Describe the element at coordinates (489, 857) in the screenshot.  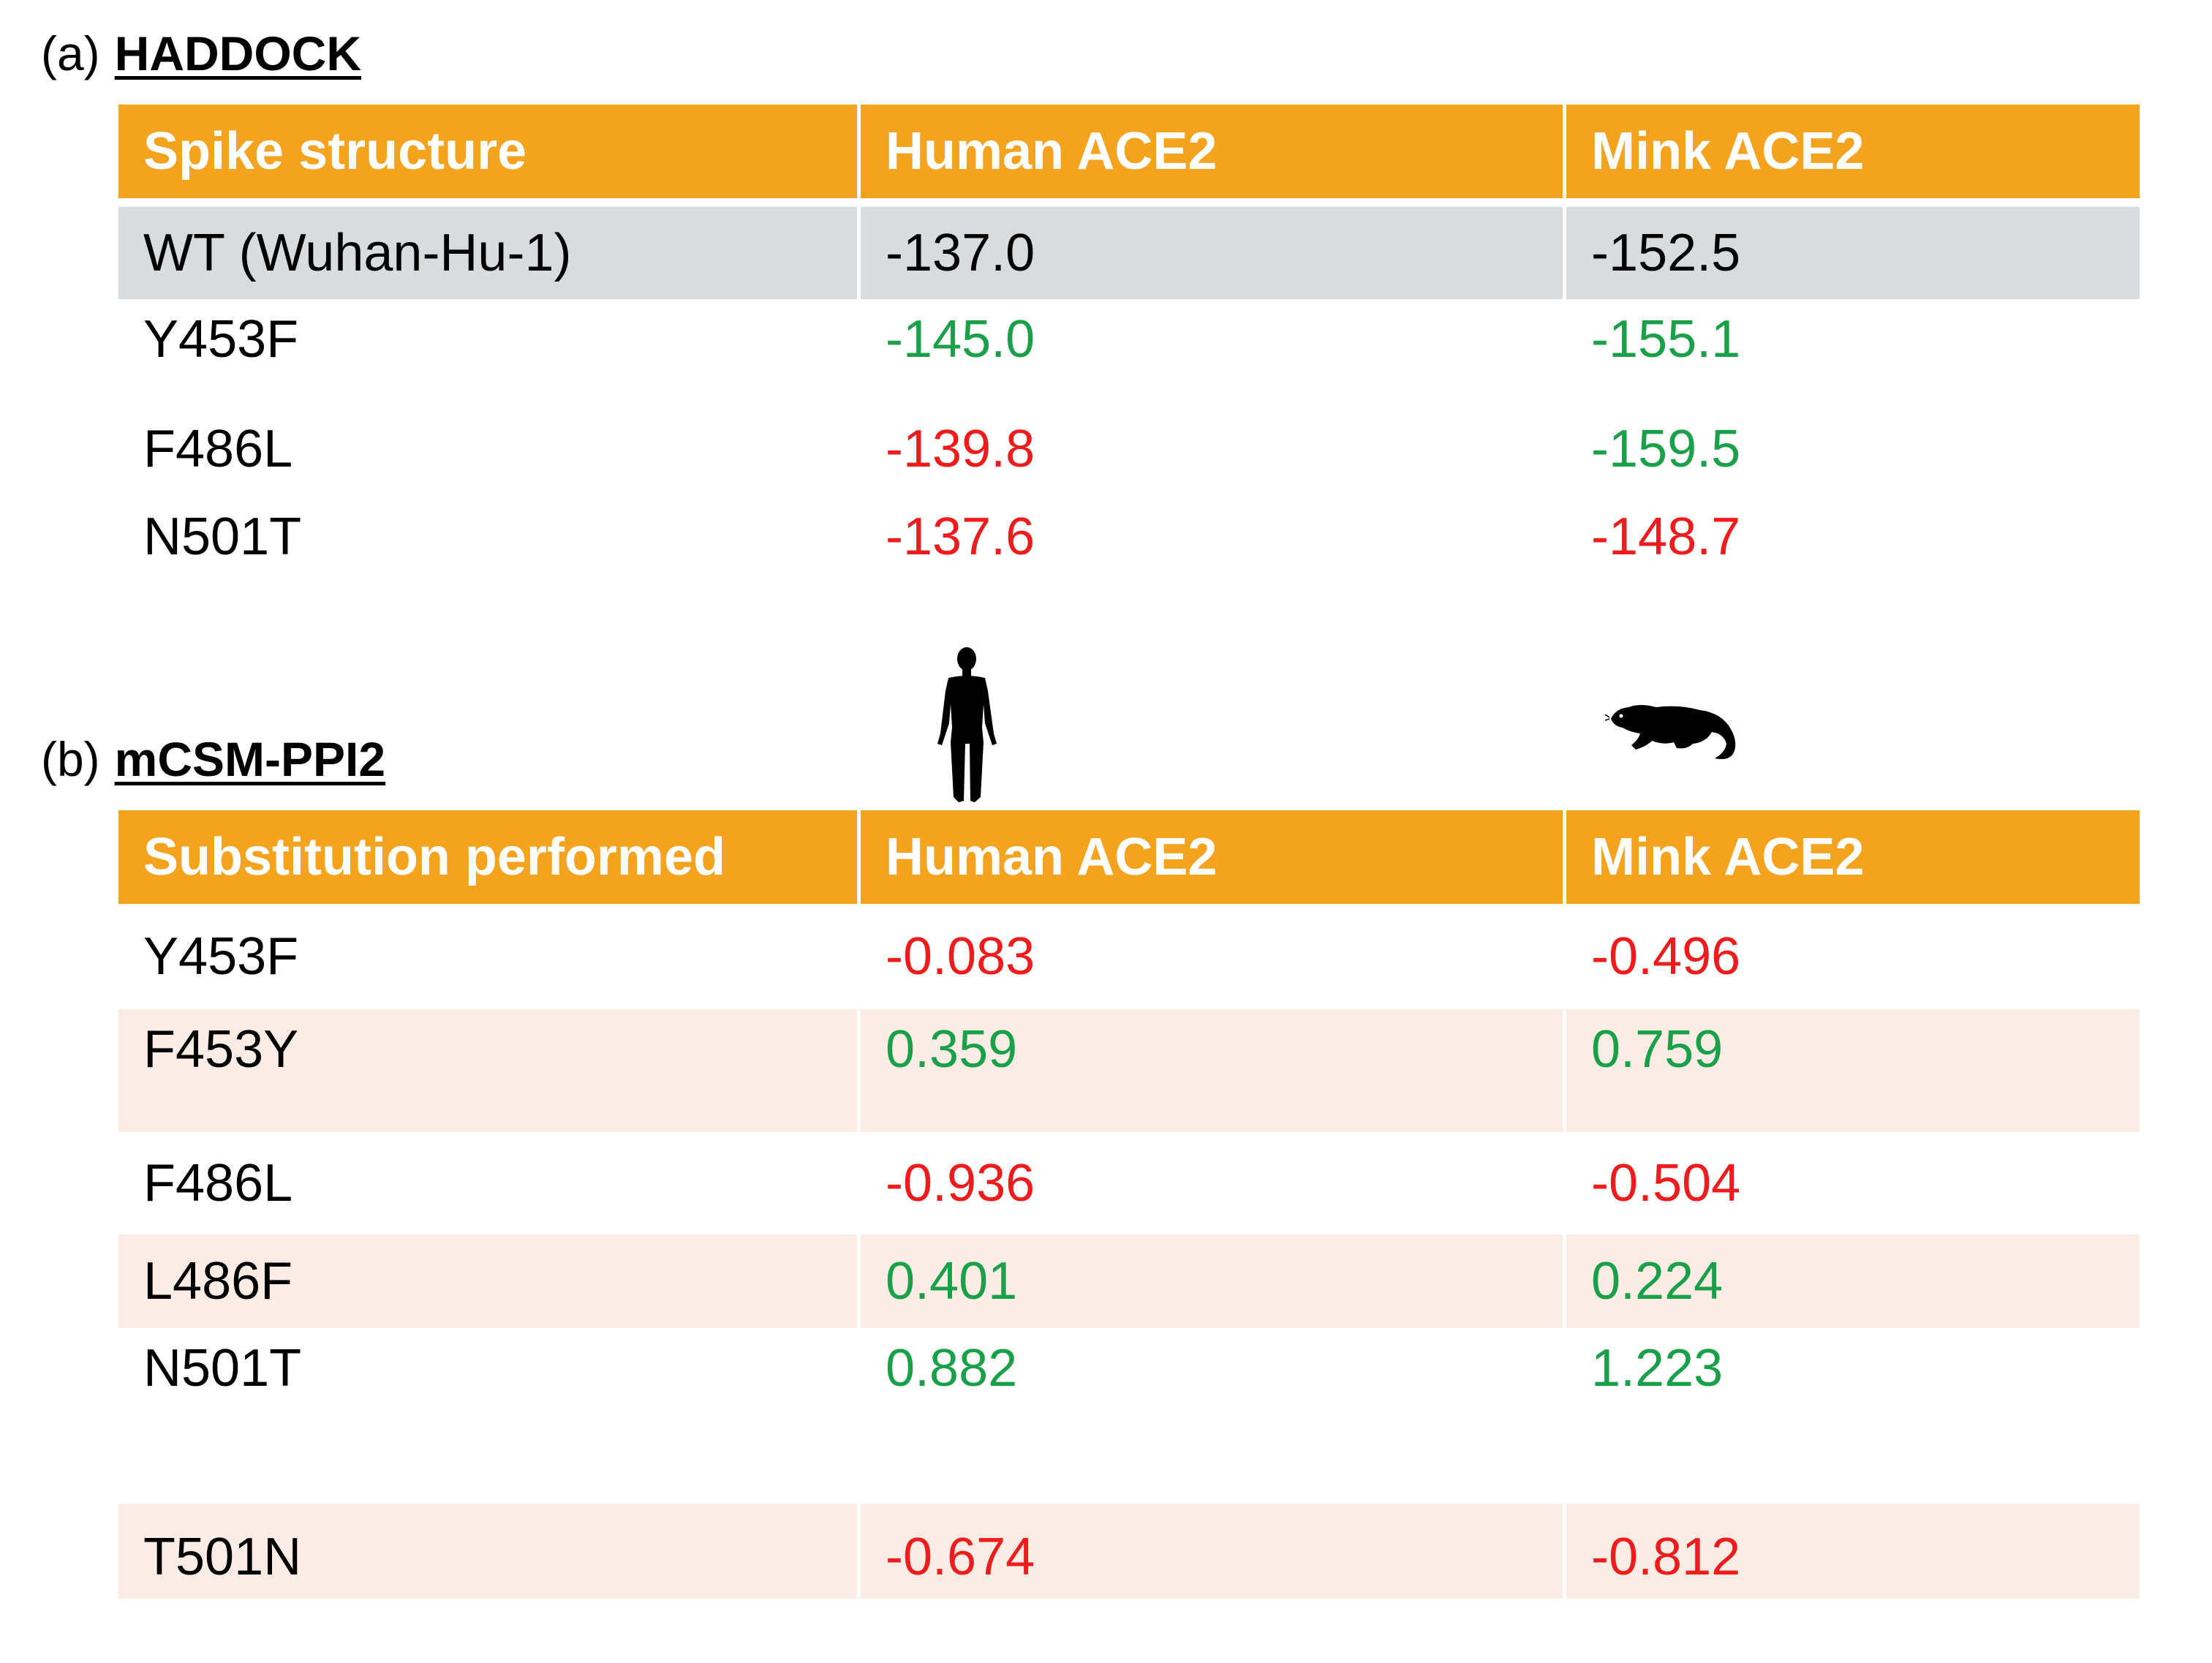
I see `mcsm-header-substitution: Substitution performed` at that location.